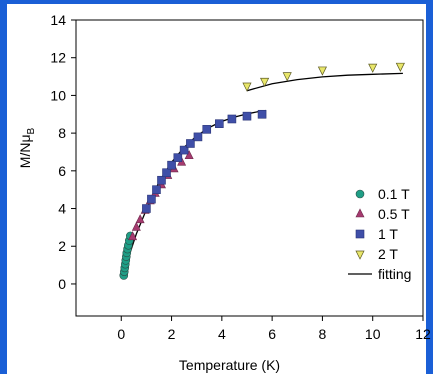 This screenshot has width=433, height=374. Describe the element at coordinates (62, 284) in the screenshot. I see `y-tick-label: 0` at that location.